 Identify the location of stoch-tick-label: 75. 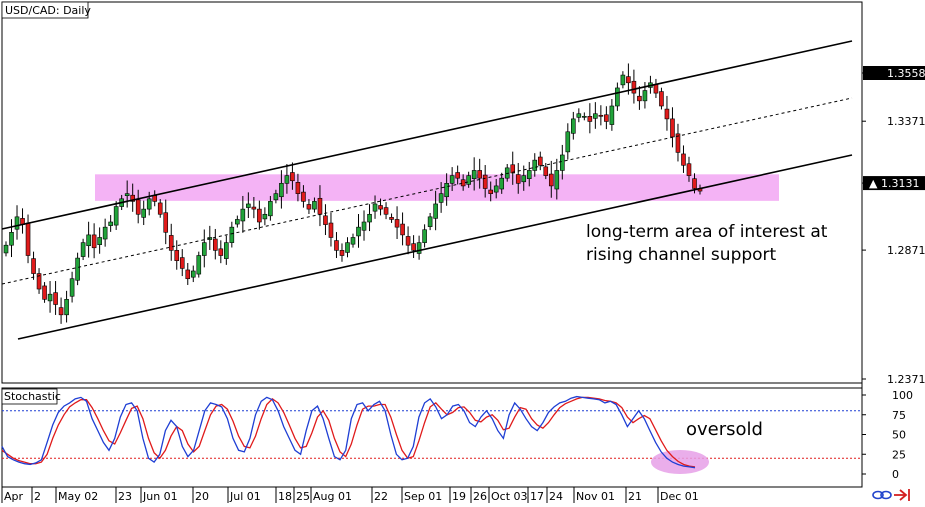
(899, 415).